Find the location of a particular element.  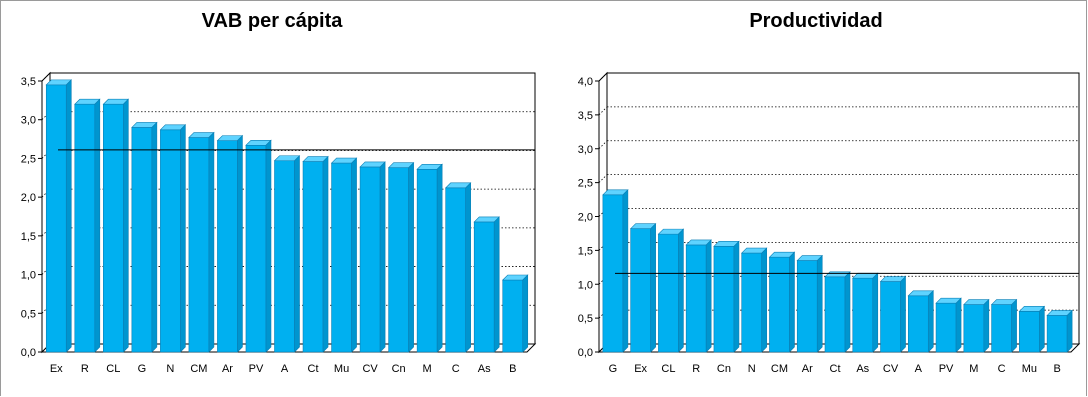

chart-title: Productividad is located at coordinates (816, 21).